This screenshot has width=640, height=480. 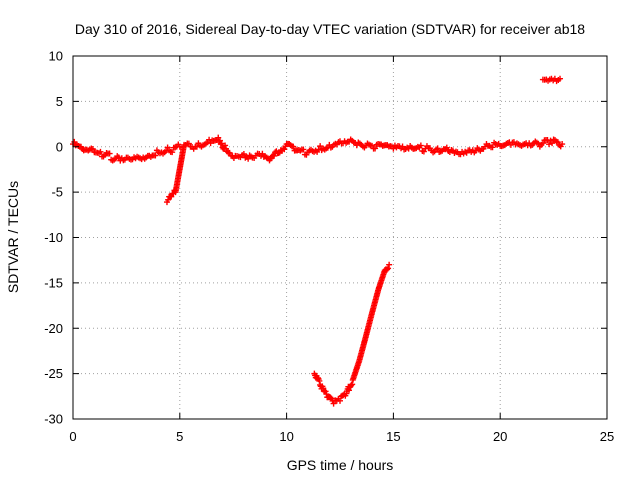 I want to click on y-tick-label: -30, so click(x=53, y=419).